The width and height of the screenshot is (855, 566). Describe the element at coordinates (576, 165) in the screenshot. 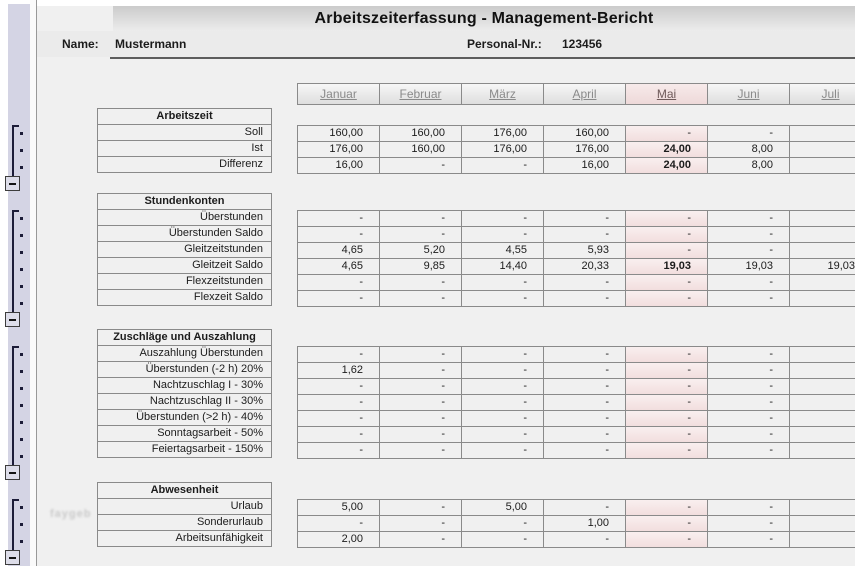

I see `table-row-differenz: 16,00- -16,00 24,00 8,00` at that location.